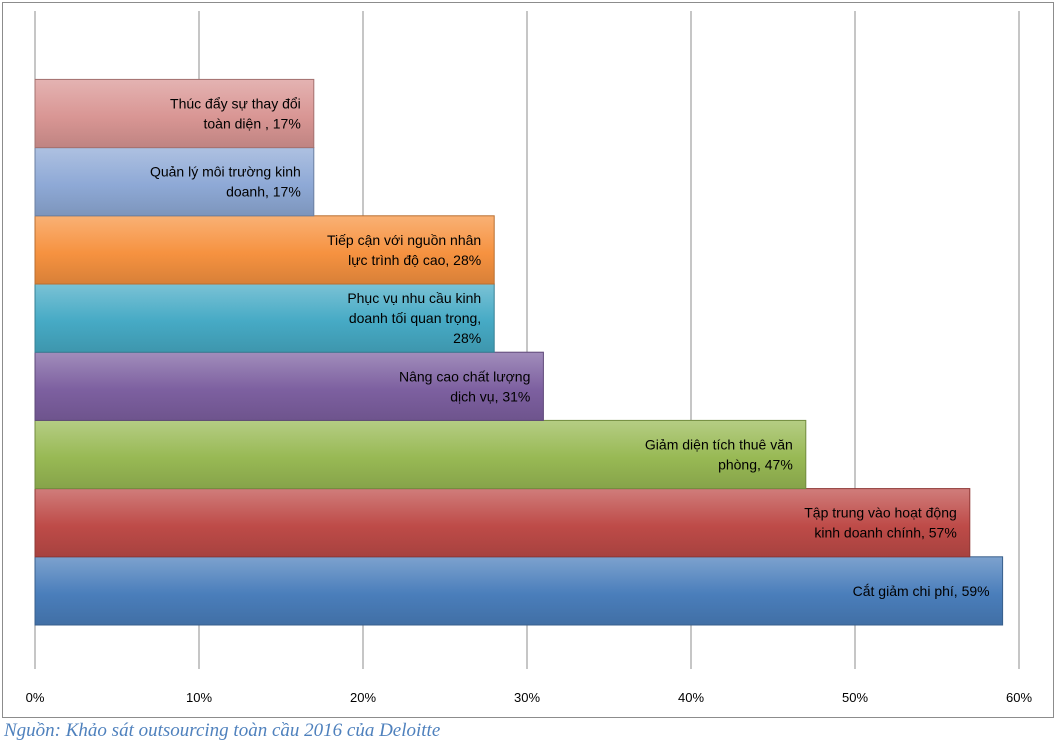  I want to click on x-axis-ticks: 0% 10% 20% 30% 40% 50% 60%, so click(529, 697).